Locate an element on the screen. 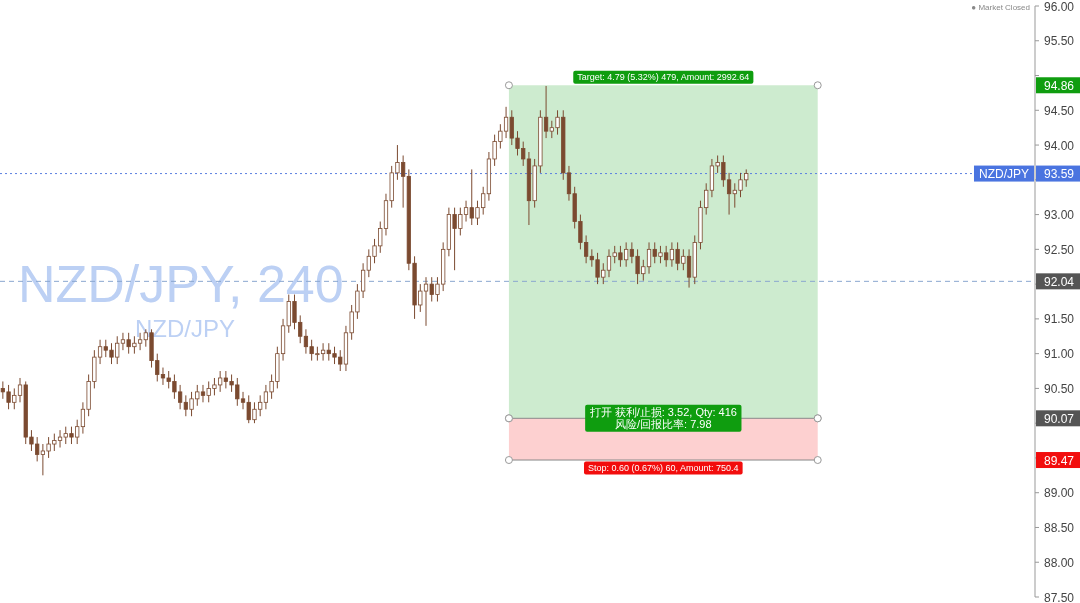 The height and width of the screenshot is (603, 1080). text: NZD/JPY, 240 is located at coordinates (181, 284).